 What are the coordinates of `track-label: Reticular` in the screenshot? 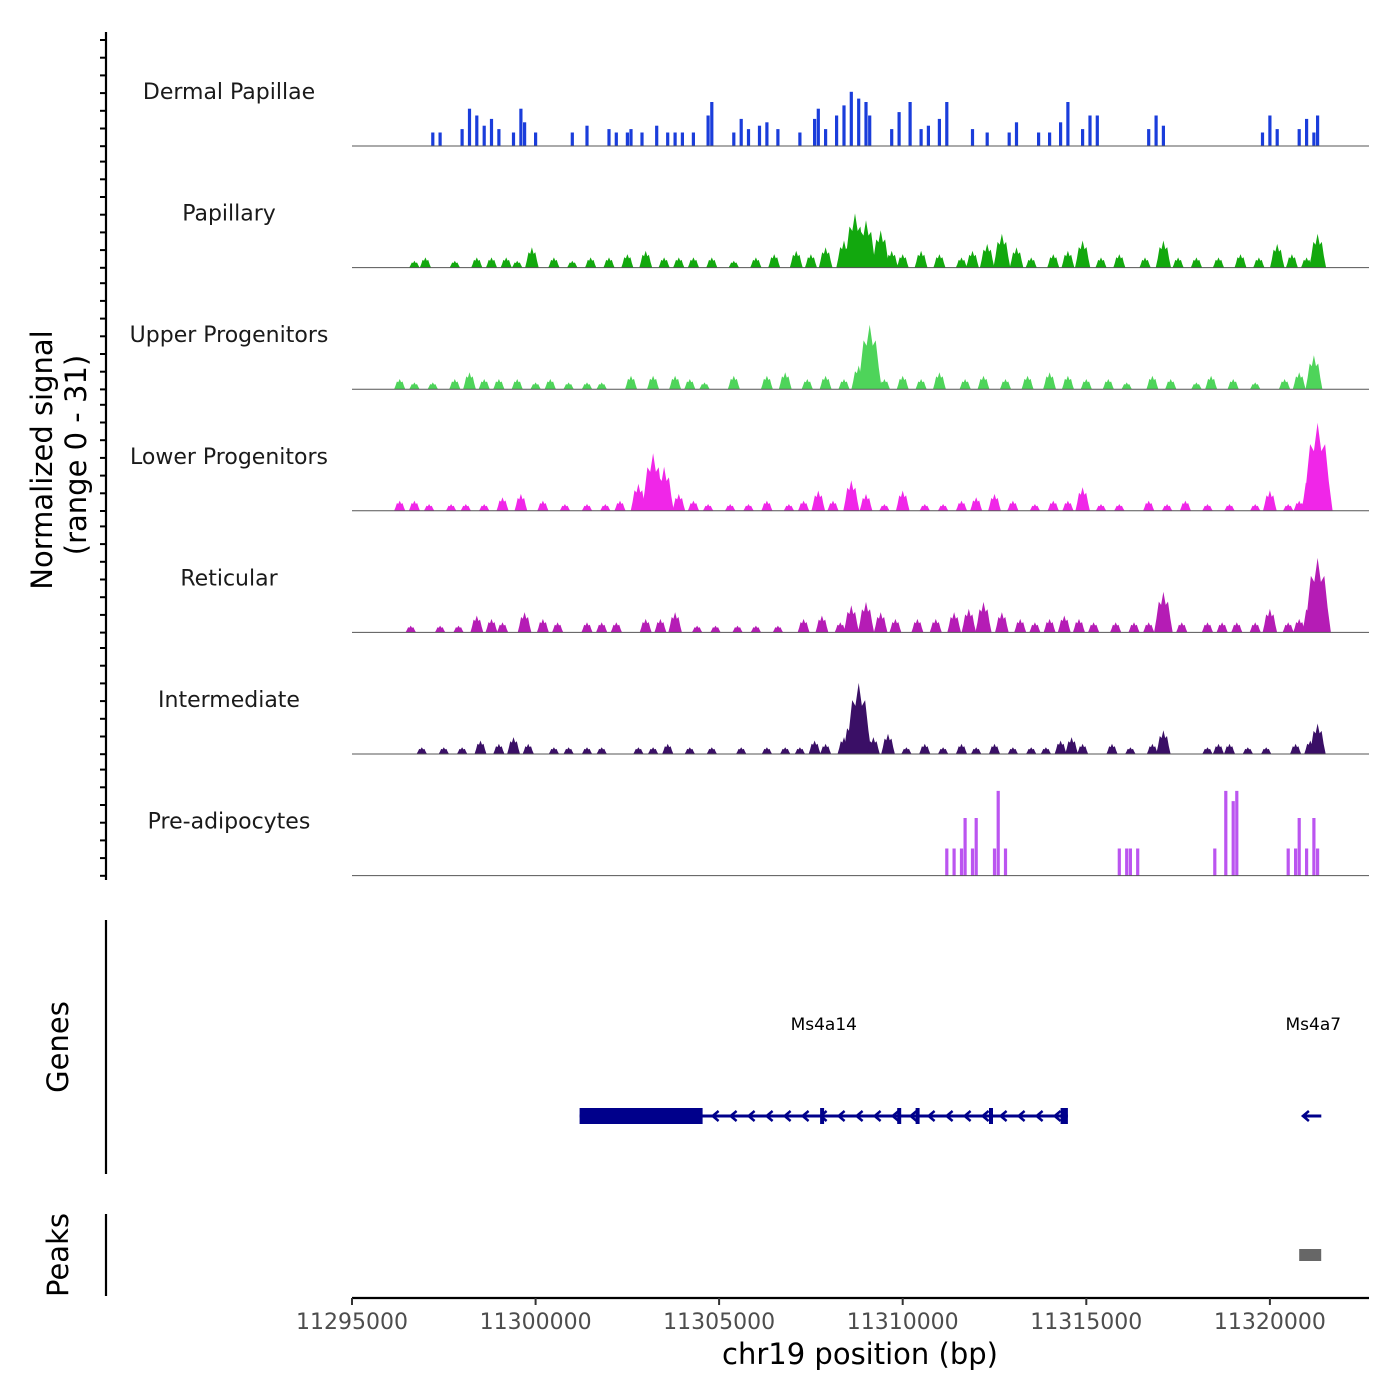 It's located at (229, 578).